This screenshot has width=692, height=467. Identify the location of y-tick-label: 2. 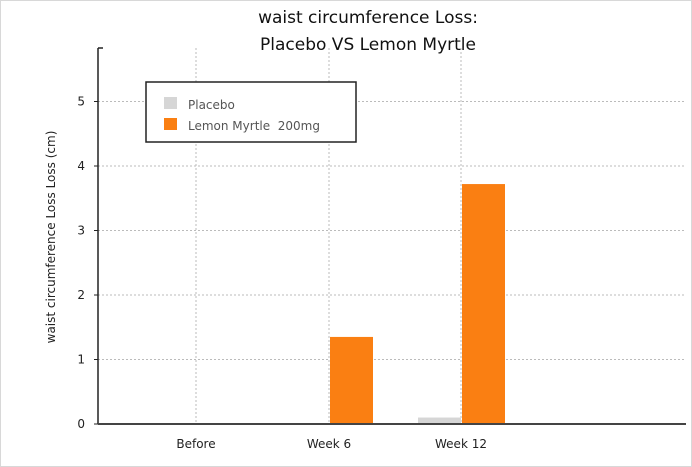
(81, 295).